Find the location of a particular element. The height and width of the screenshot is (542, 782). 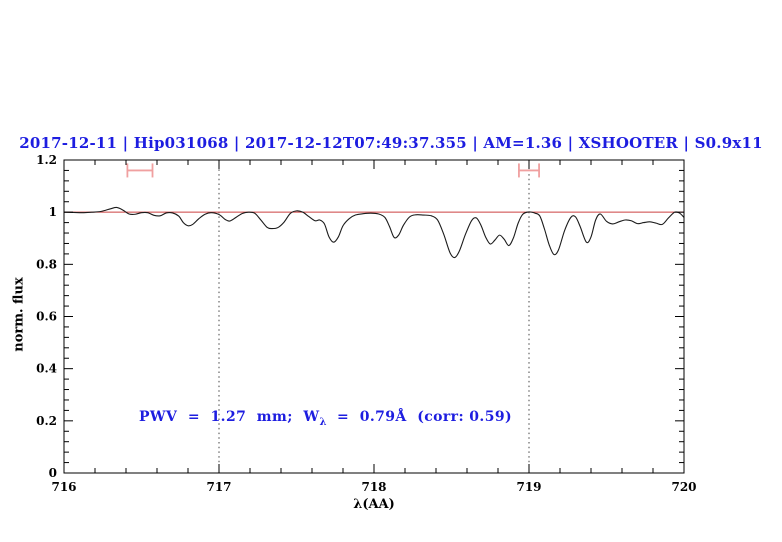

y-tick-label: 0.8 is located at coordinates (46, 264).